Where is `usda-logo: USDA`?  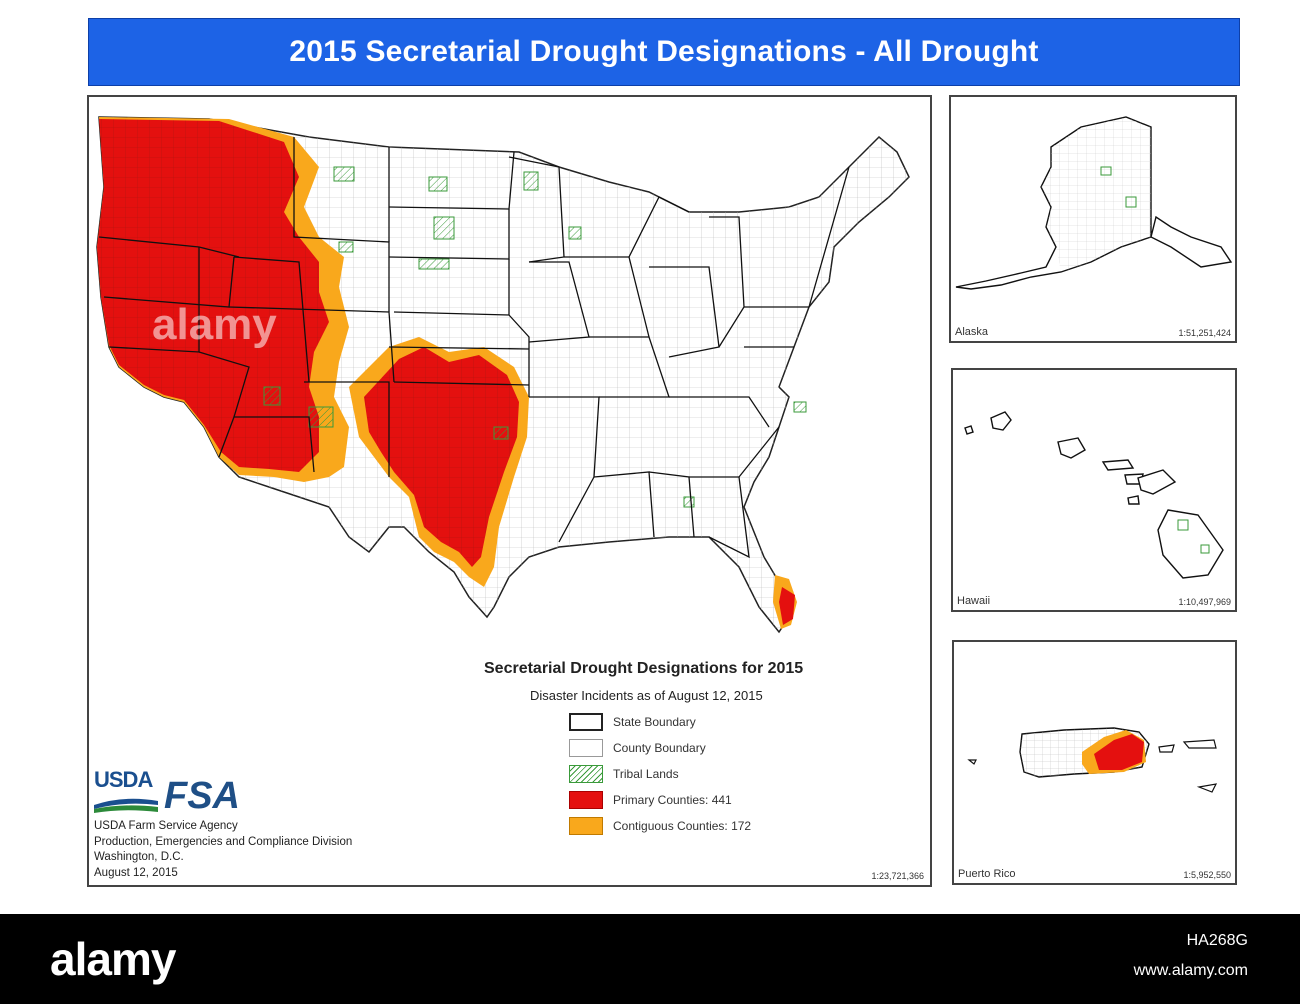 usda-logo: USDA is located at coordinates (127, 791).